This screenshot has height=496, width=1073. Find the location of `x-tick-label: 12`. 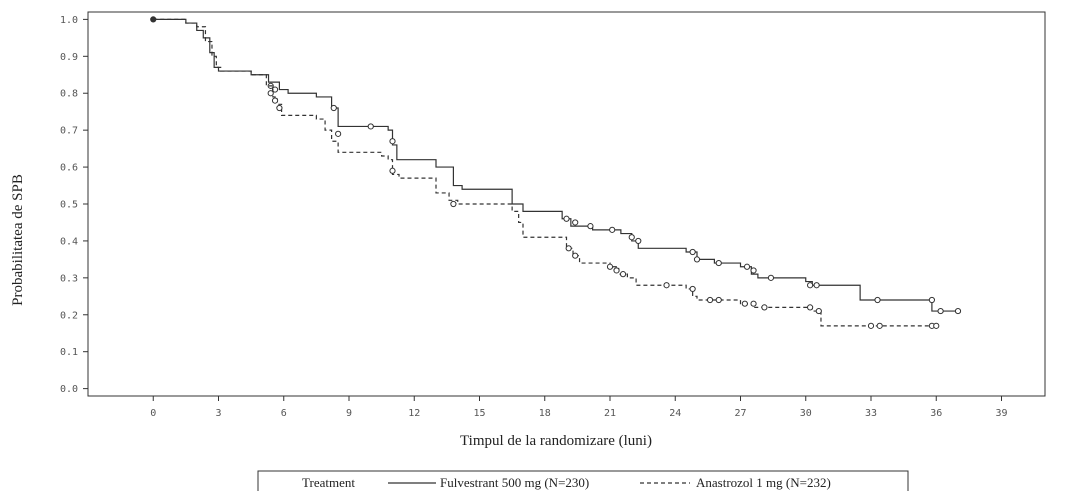

x-tick-label: 12 is located at coordinates (414, 413).